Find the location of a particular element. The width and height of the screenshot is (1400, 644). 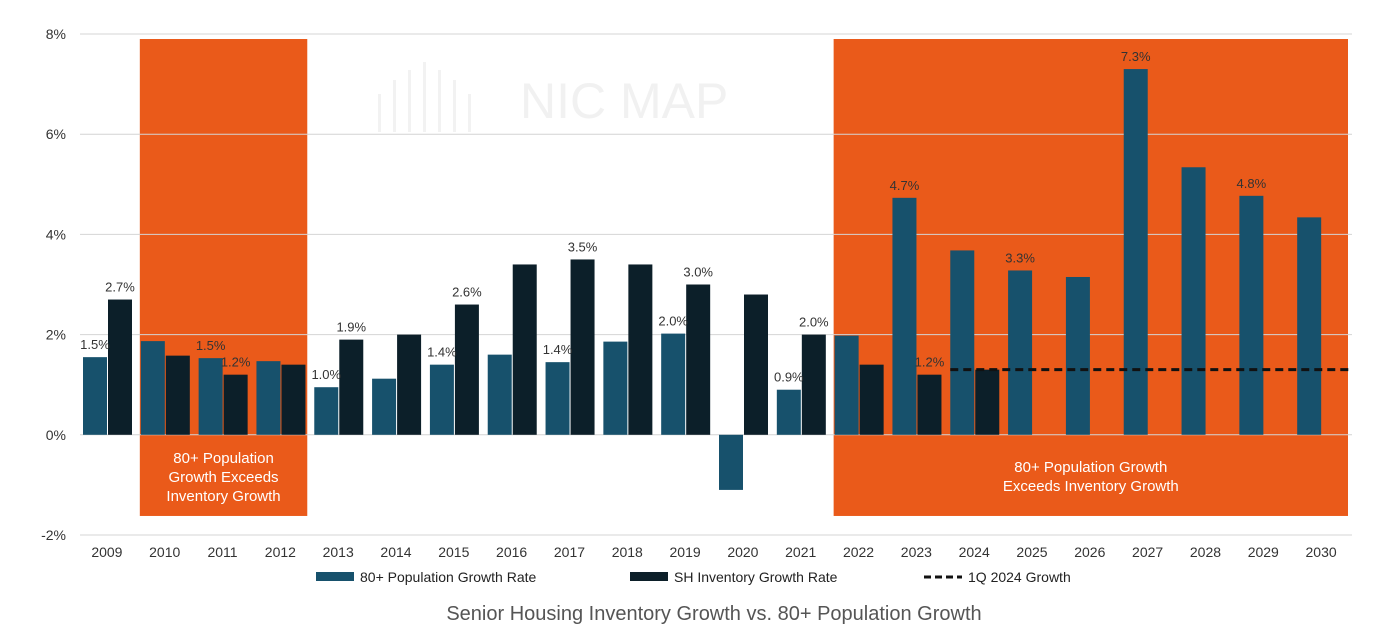

data-label: 4.8% is located at coordinates (1252, 183).